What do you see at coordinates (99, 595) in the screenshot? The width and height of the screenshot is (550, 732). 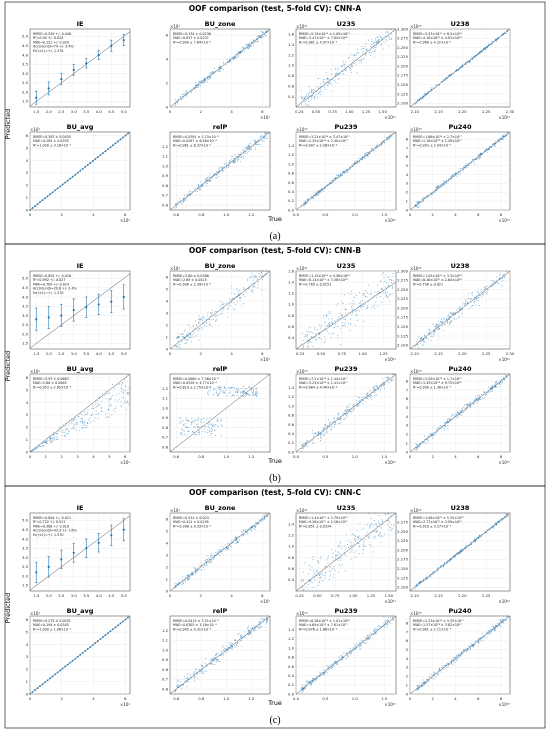 I see `x-tick-label: 4.0` at bounding box center [99, 595].